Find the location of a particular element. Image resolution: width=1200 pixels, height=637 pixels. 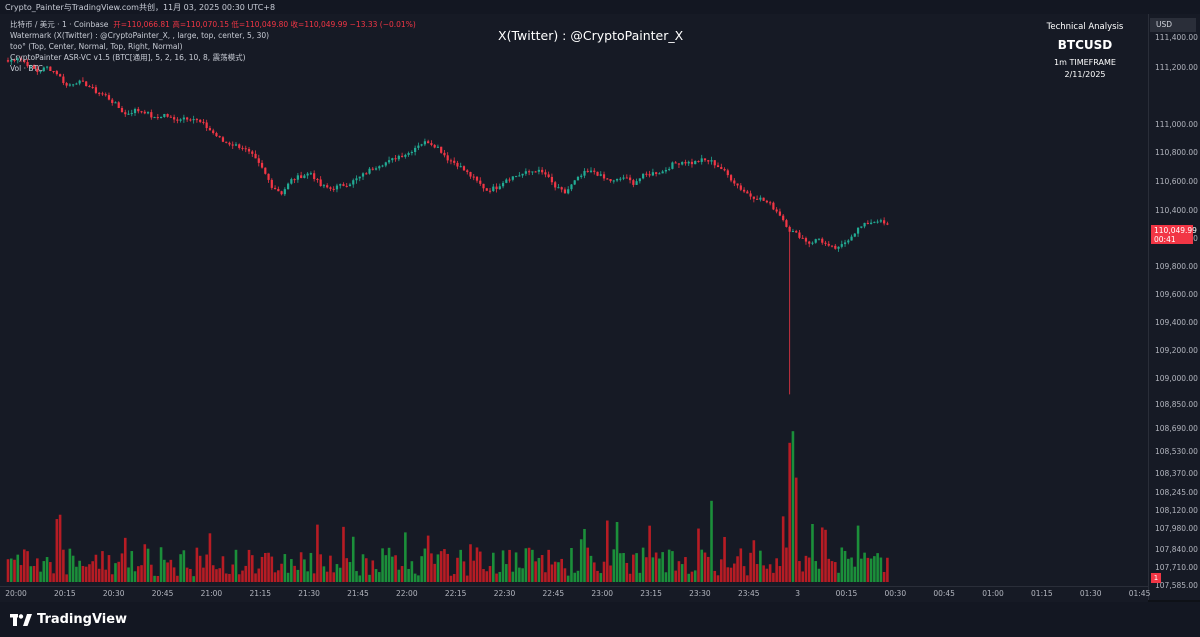

time-tick-label: 22:00 is located at coordinates (406, 593).